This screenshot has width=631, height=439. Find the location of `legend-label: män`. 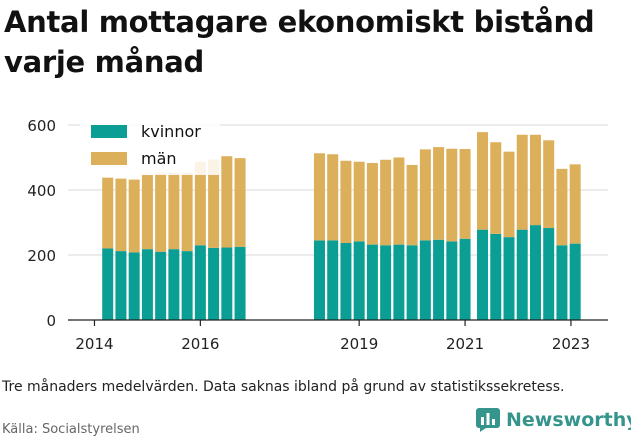

legend-label: män is located at coordinates (159, 158).